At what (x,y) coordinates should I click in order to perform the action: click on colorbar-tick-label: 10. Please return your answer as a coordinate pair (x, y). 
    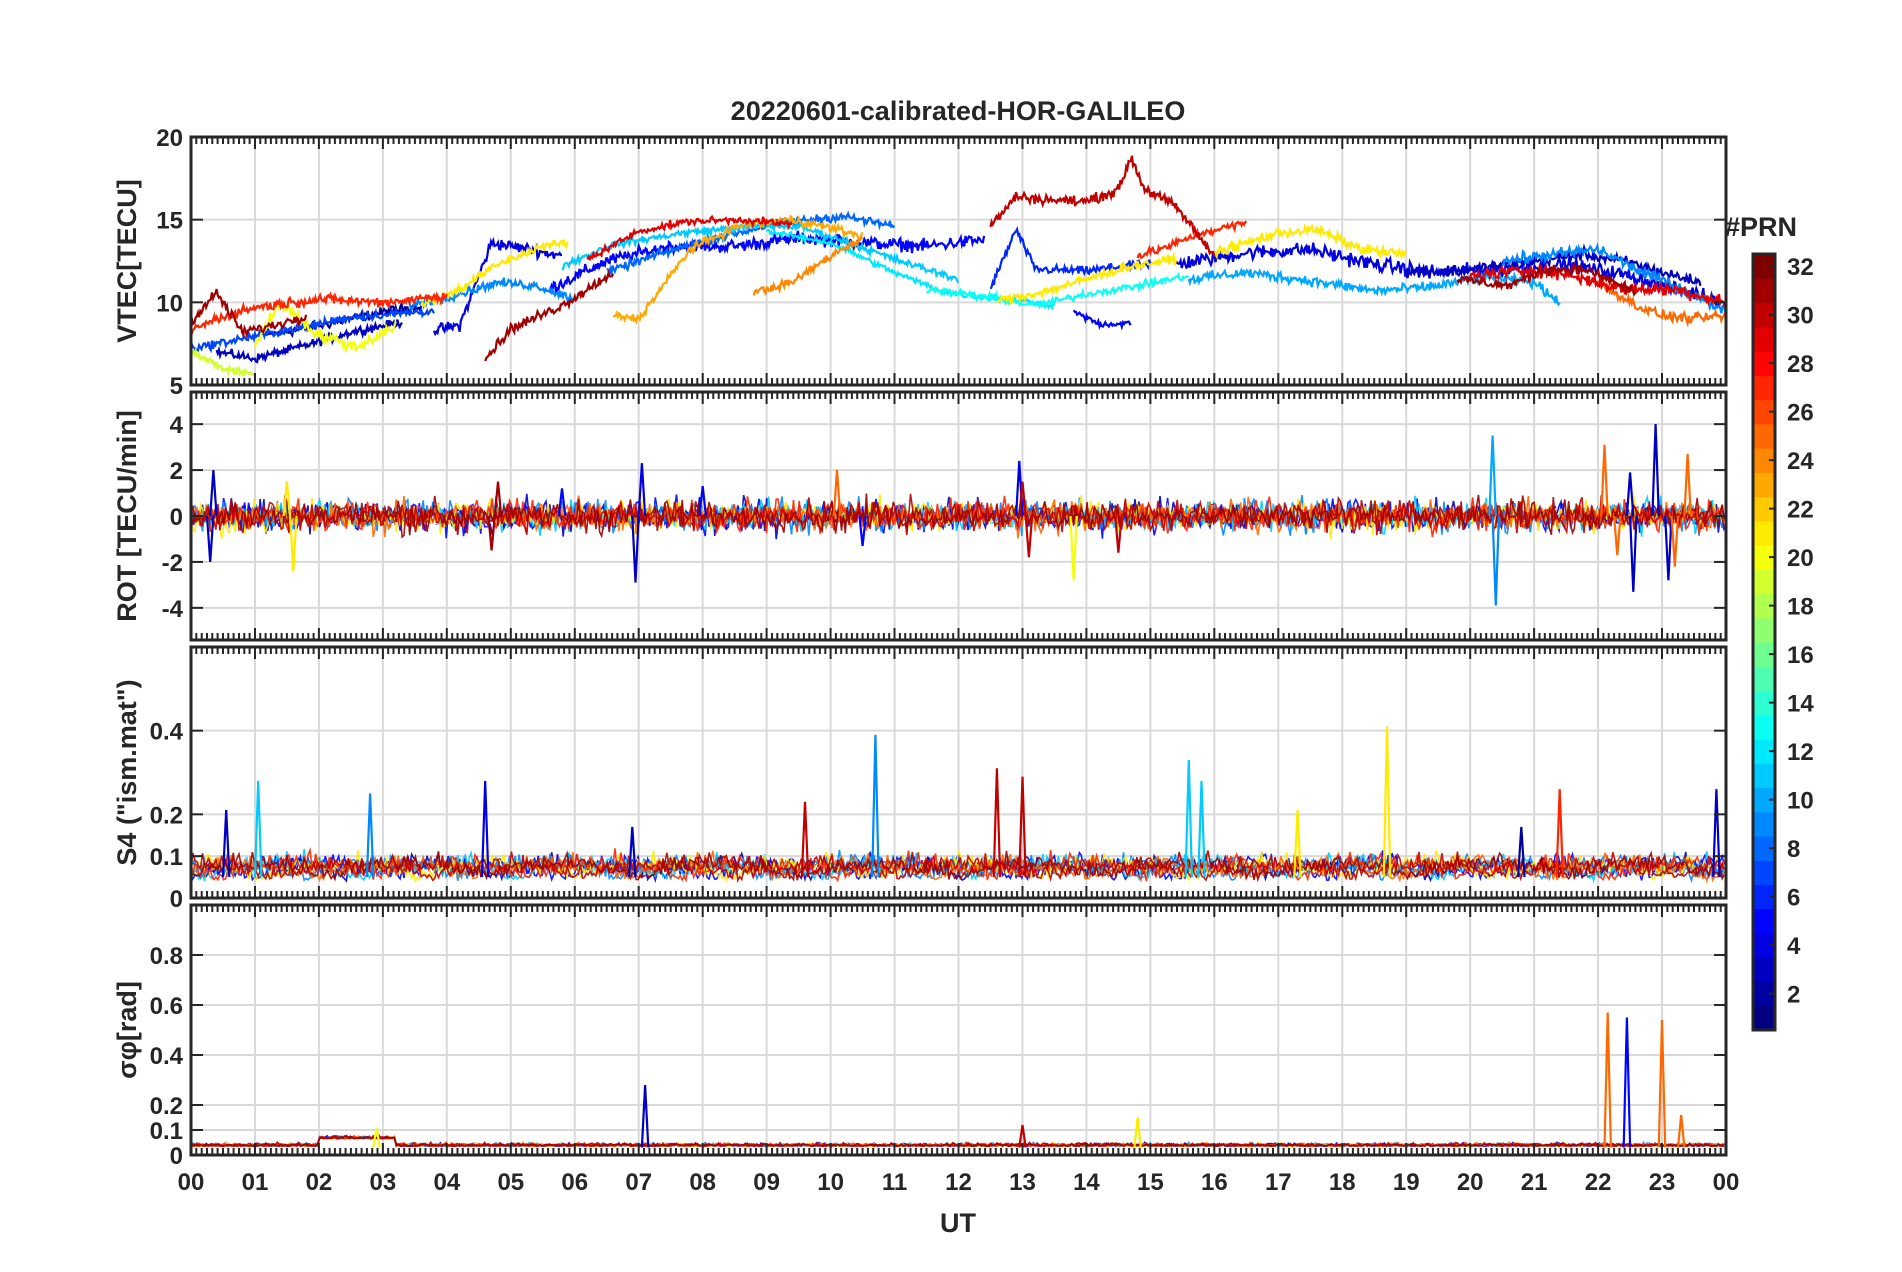
    Looking at the image, I should click on (1800, 801).